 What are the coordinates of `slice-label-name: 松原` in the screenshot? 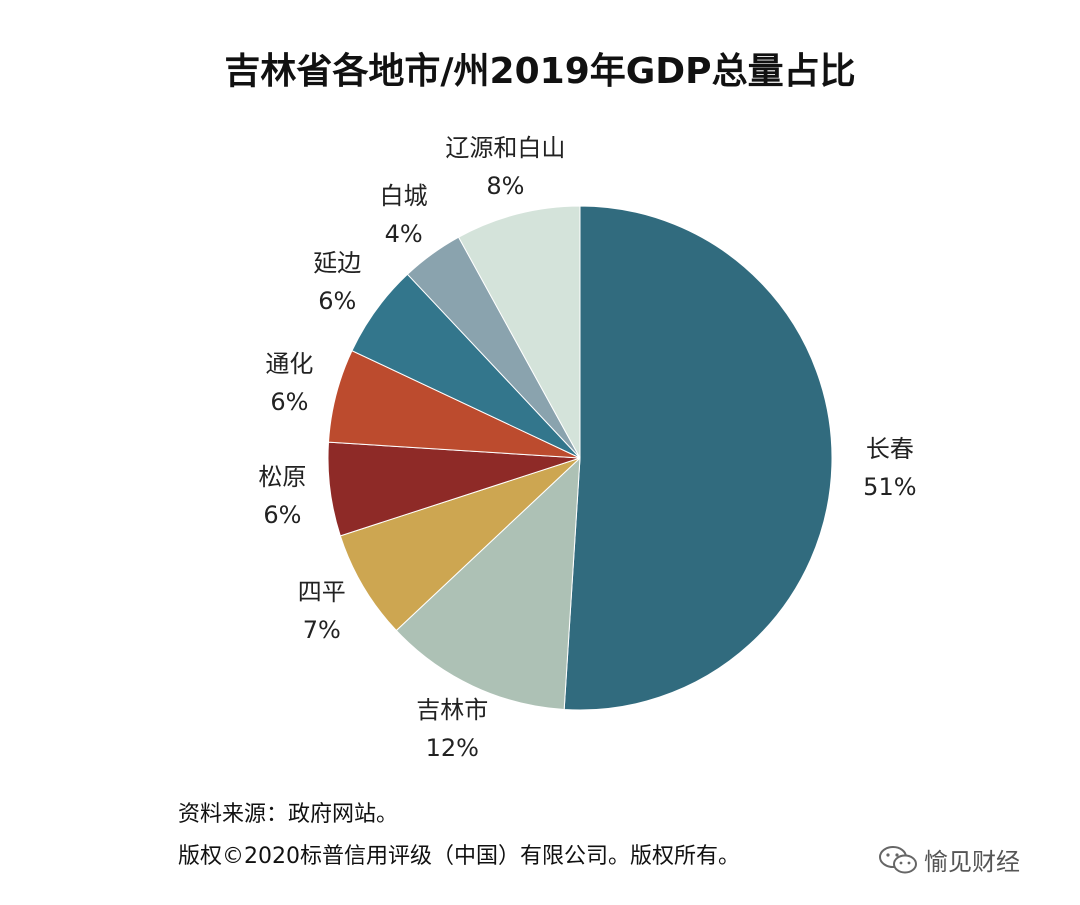 It's located at (282, 476).